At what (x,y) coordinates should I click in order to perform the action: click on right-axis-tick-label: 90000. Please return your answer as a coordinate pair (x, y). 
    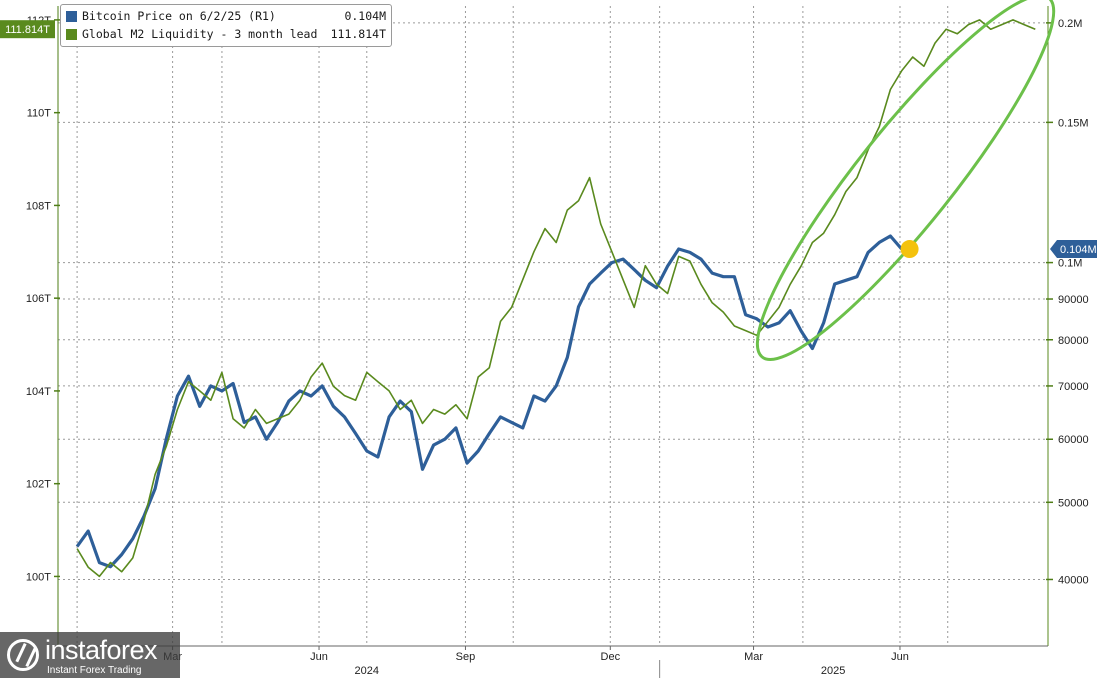
    Looking at the image, I should click on (1073, 300).